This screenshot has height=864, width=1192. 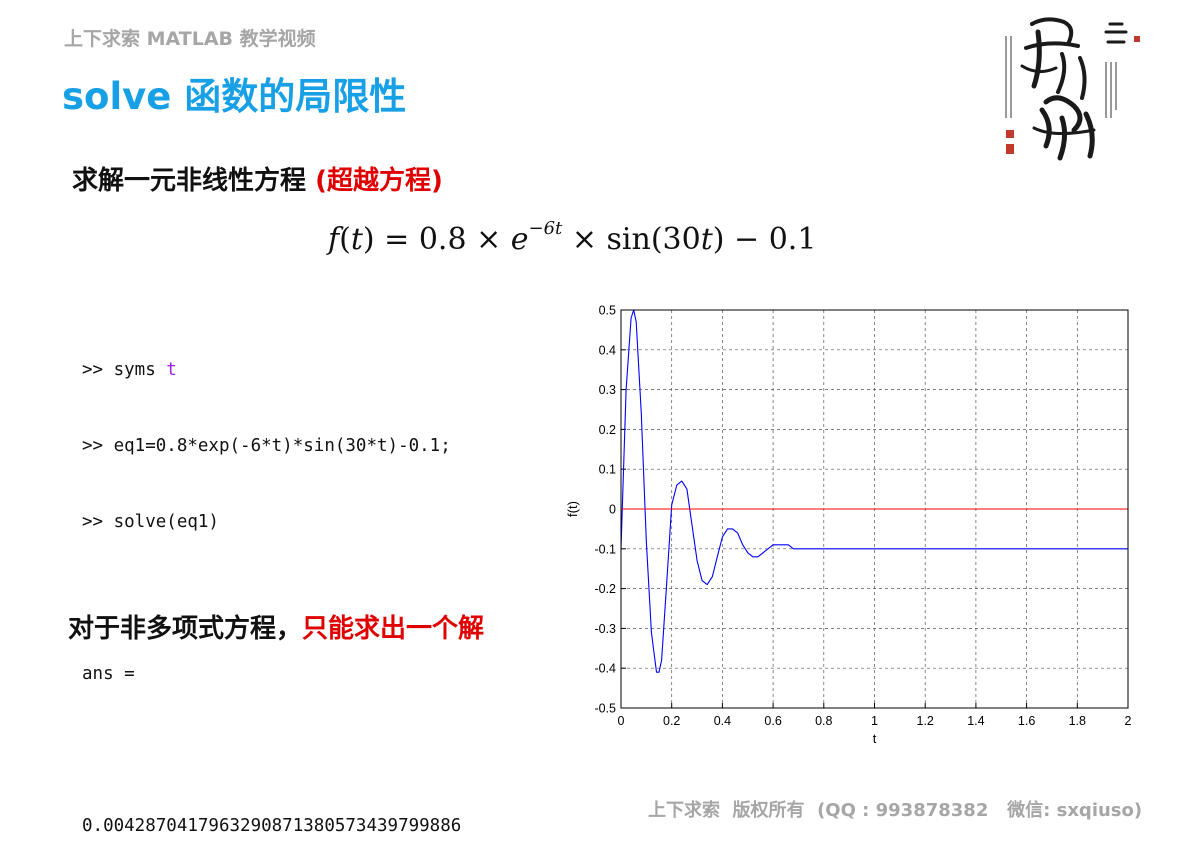 I want to click on x-tick-label: 0.8, so click(x=823, y=721).